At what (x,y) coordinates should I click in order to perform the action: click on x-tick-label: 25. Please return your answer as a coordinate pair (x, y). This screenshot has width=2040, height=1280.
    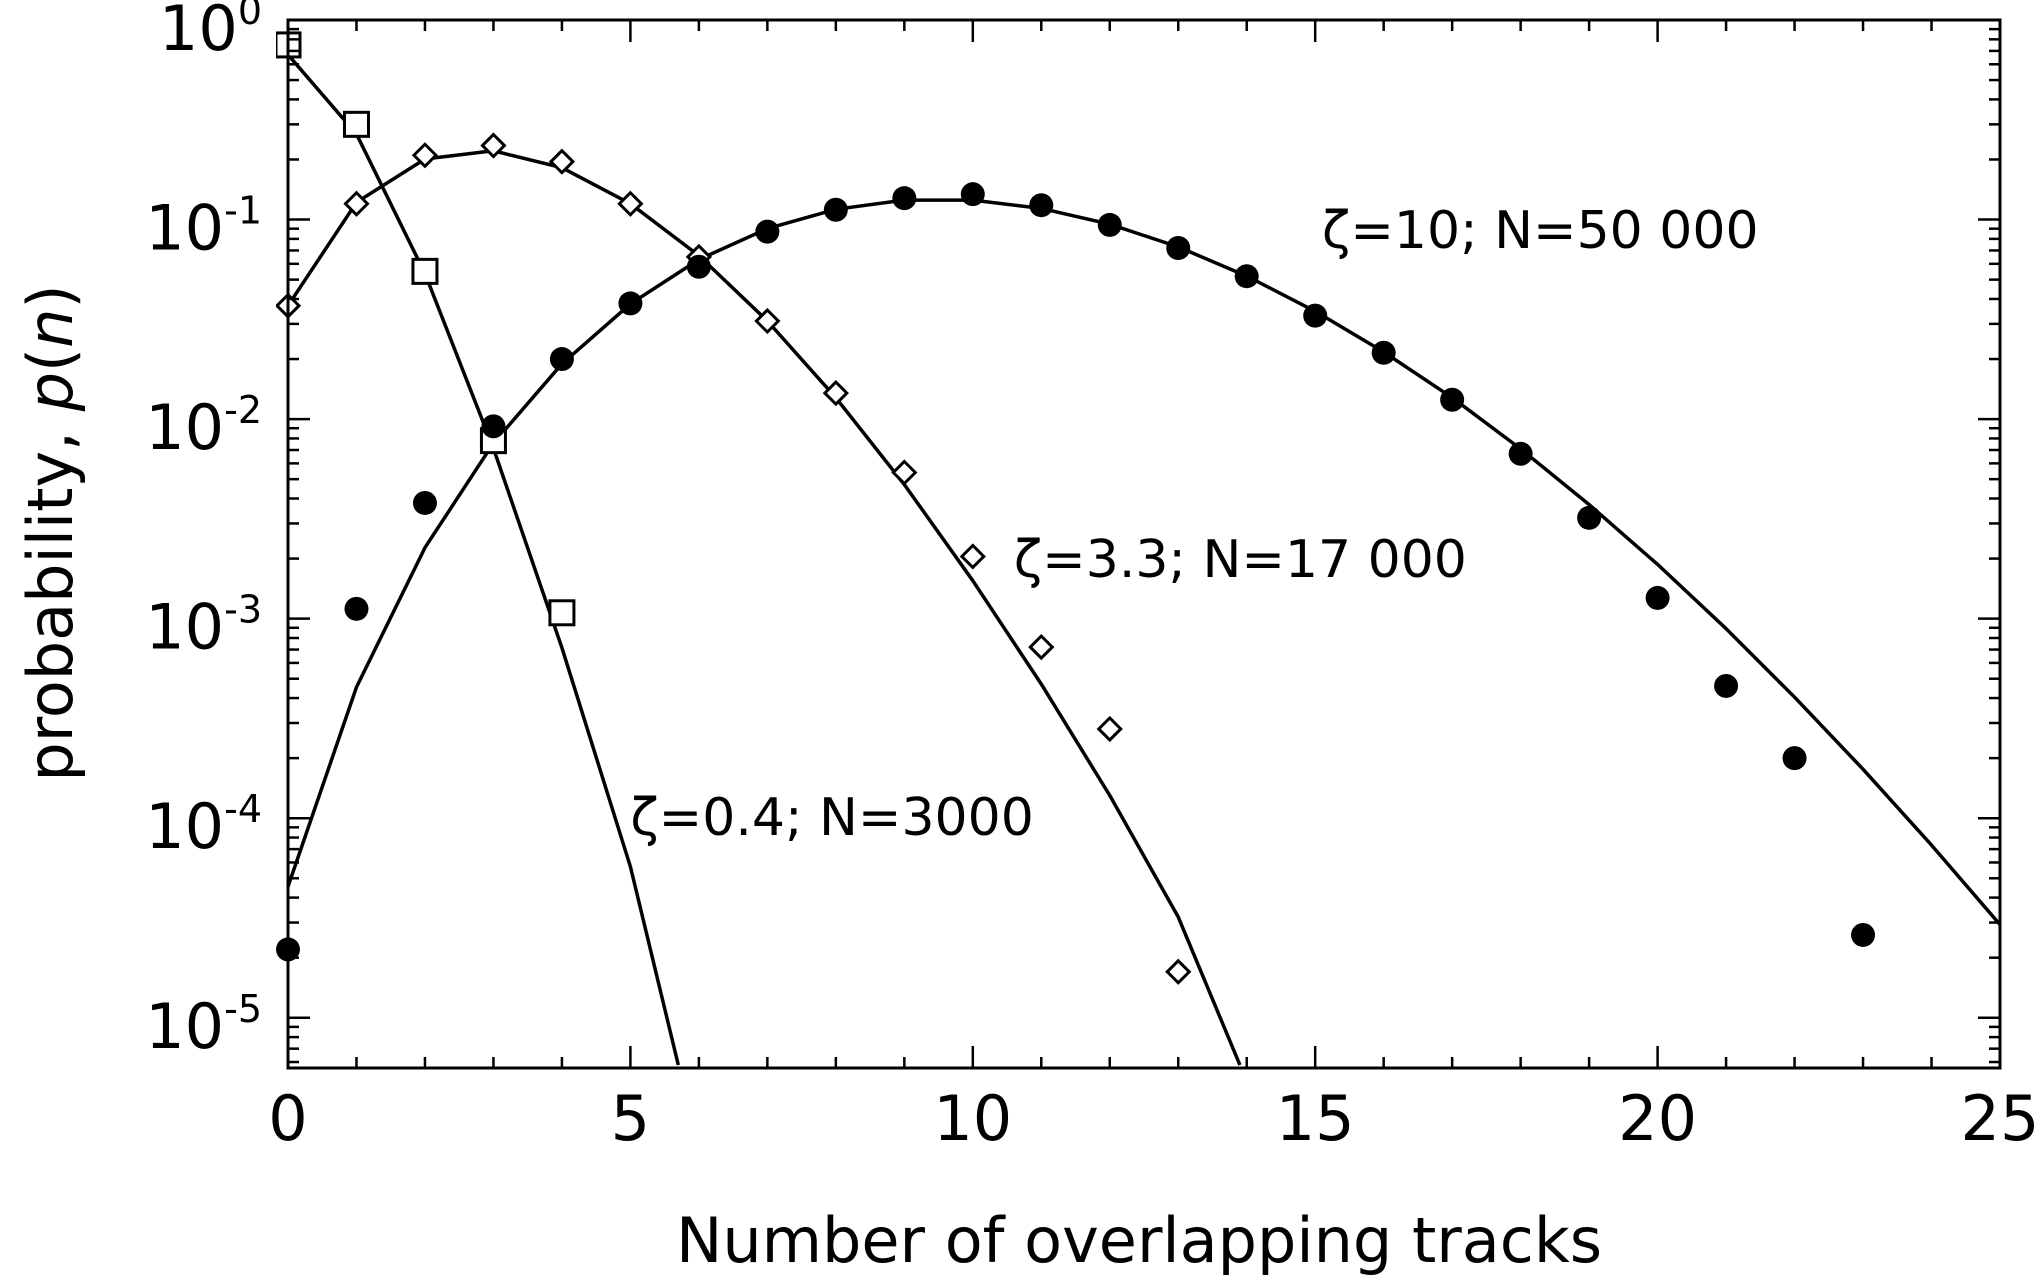
    Looking at the image, I should click on (2000, 1118).